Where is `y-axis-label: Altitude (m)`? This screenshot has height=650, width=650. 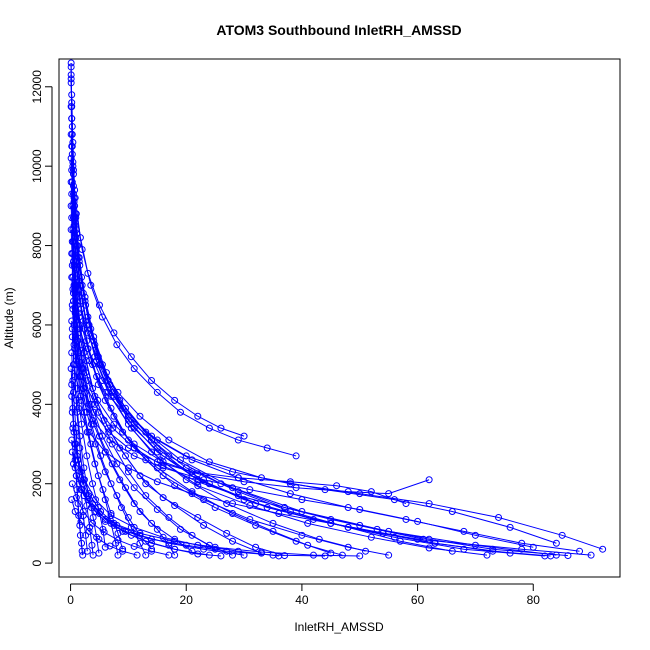 y-axis-label: Altitude (m) is located at coordinates (9, 317).